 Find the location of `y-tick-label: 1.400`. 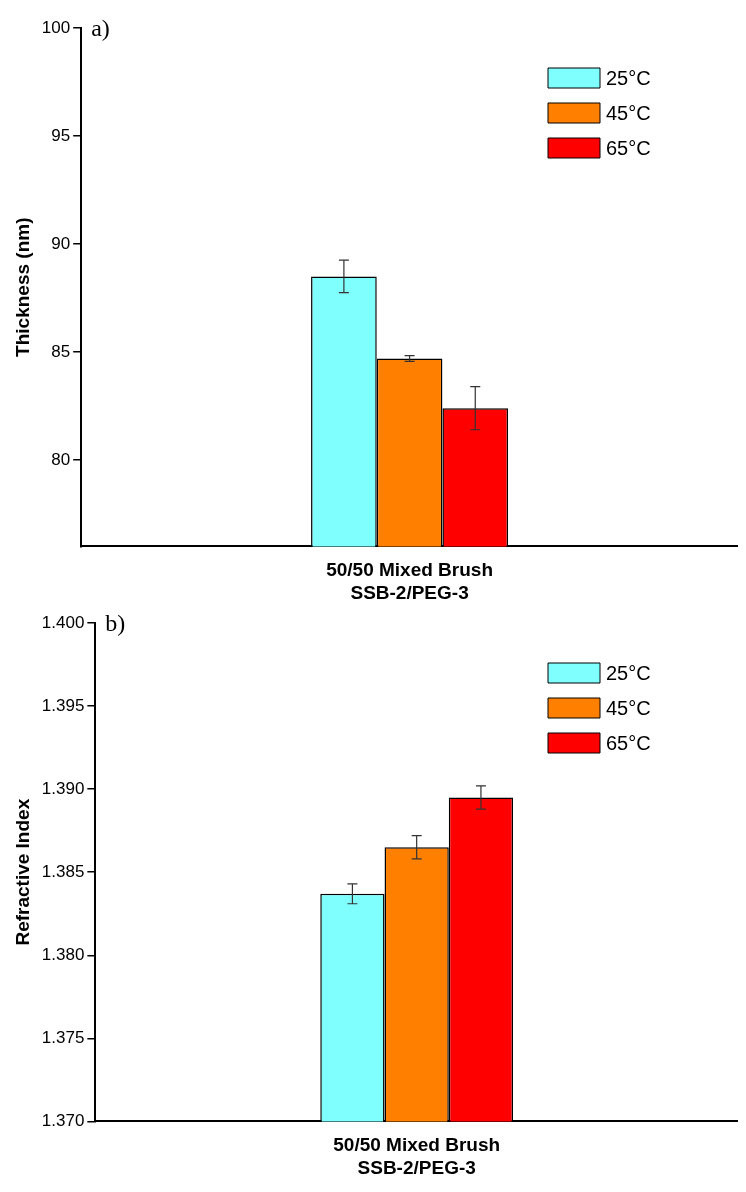

y-tick-label: 1.400 is located at coordinates (63, 622).